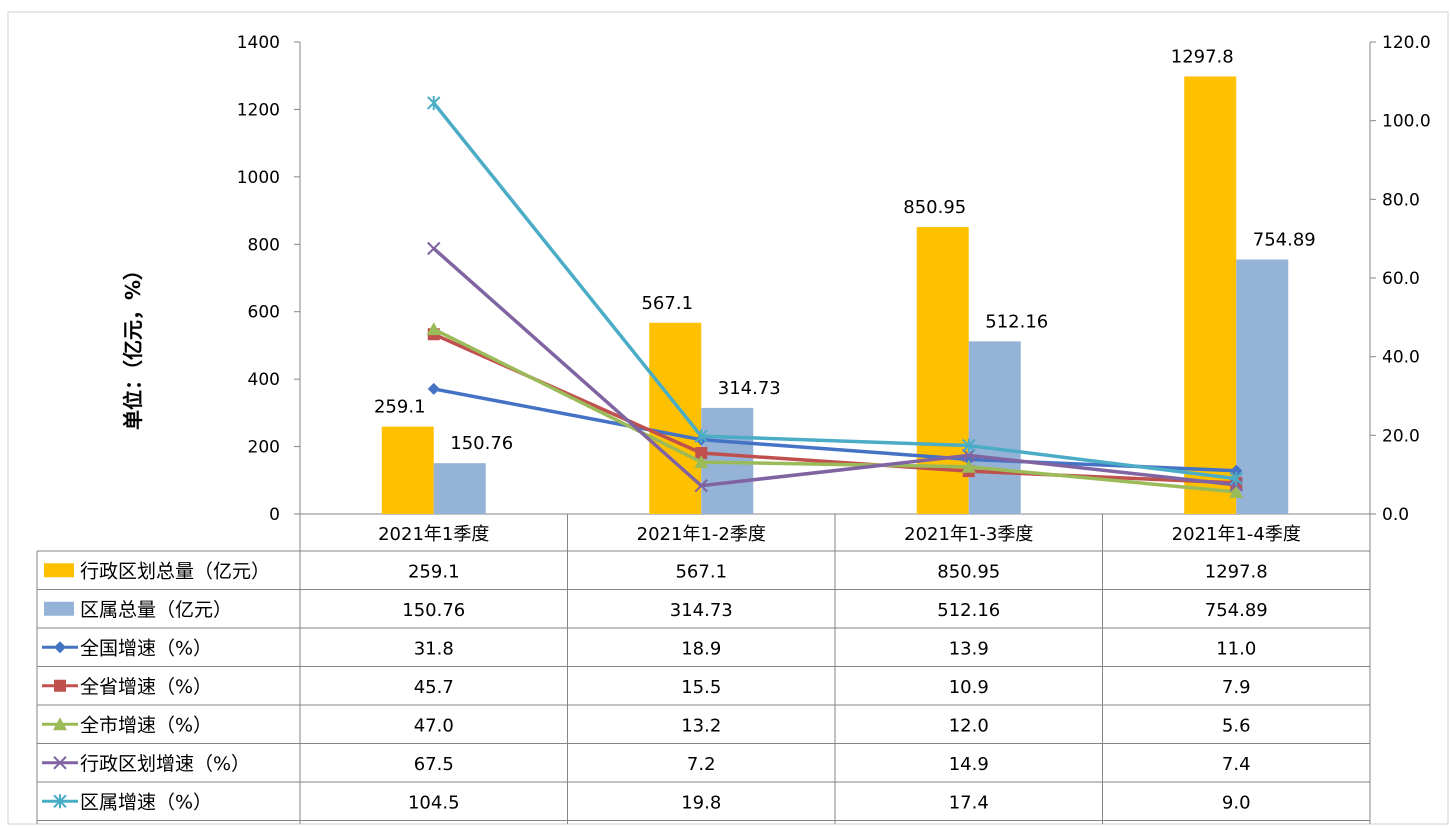  Describe the element at coordinates (434, 571) in the screenshot. I see `table-cell-value: 259.1` at that location.